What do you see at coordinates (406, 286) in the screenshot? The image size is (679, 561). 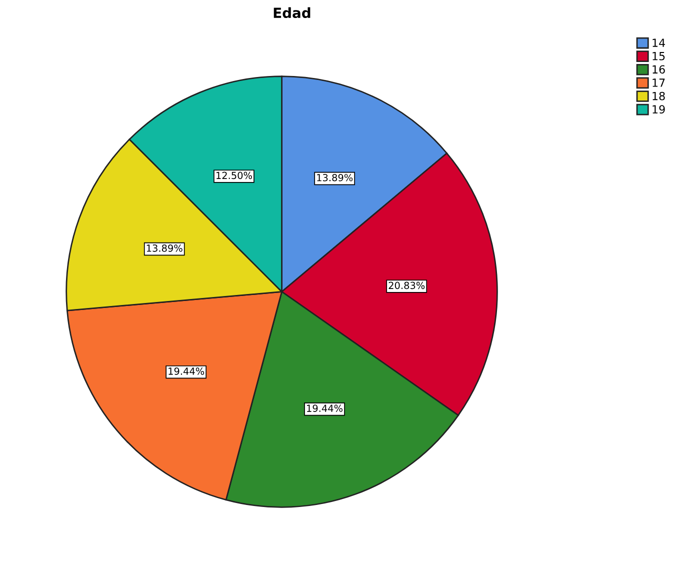 I see `data-label: 20.83%` at bounding box center [406, 286].